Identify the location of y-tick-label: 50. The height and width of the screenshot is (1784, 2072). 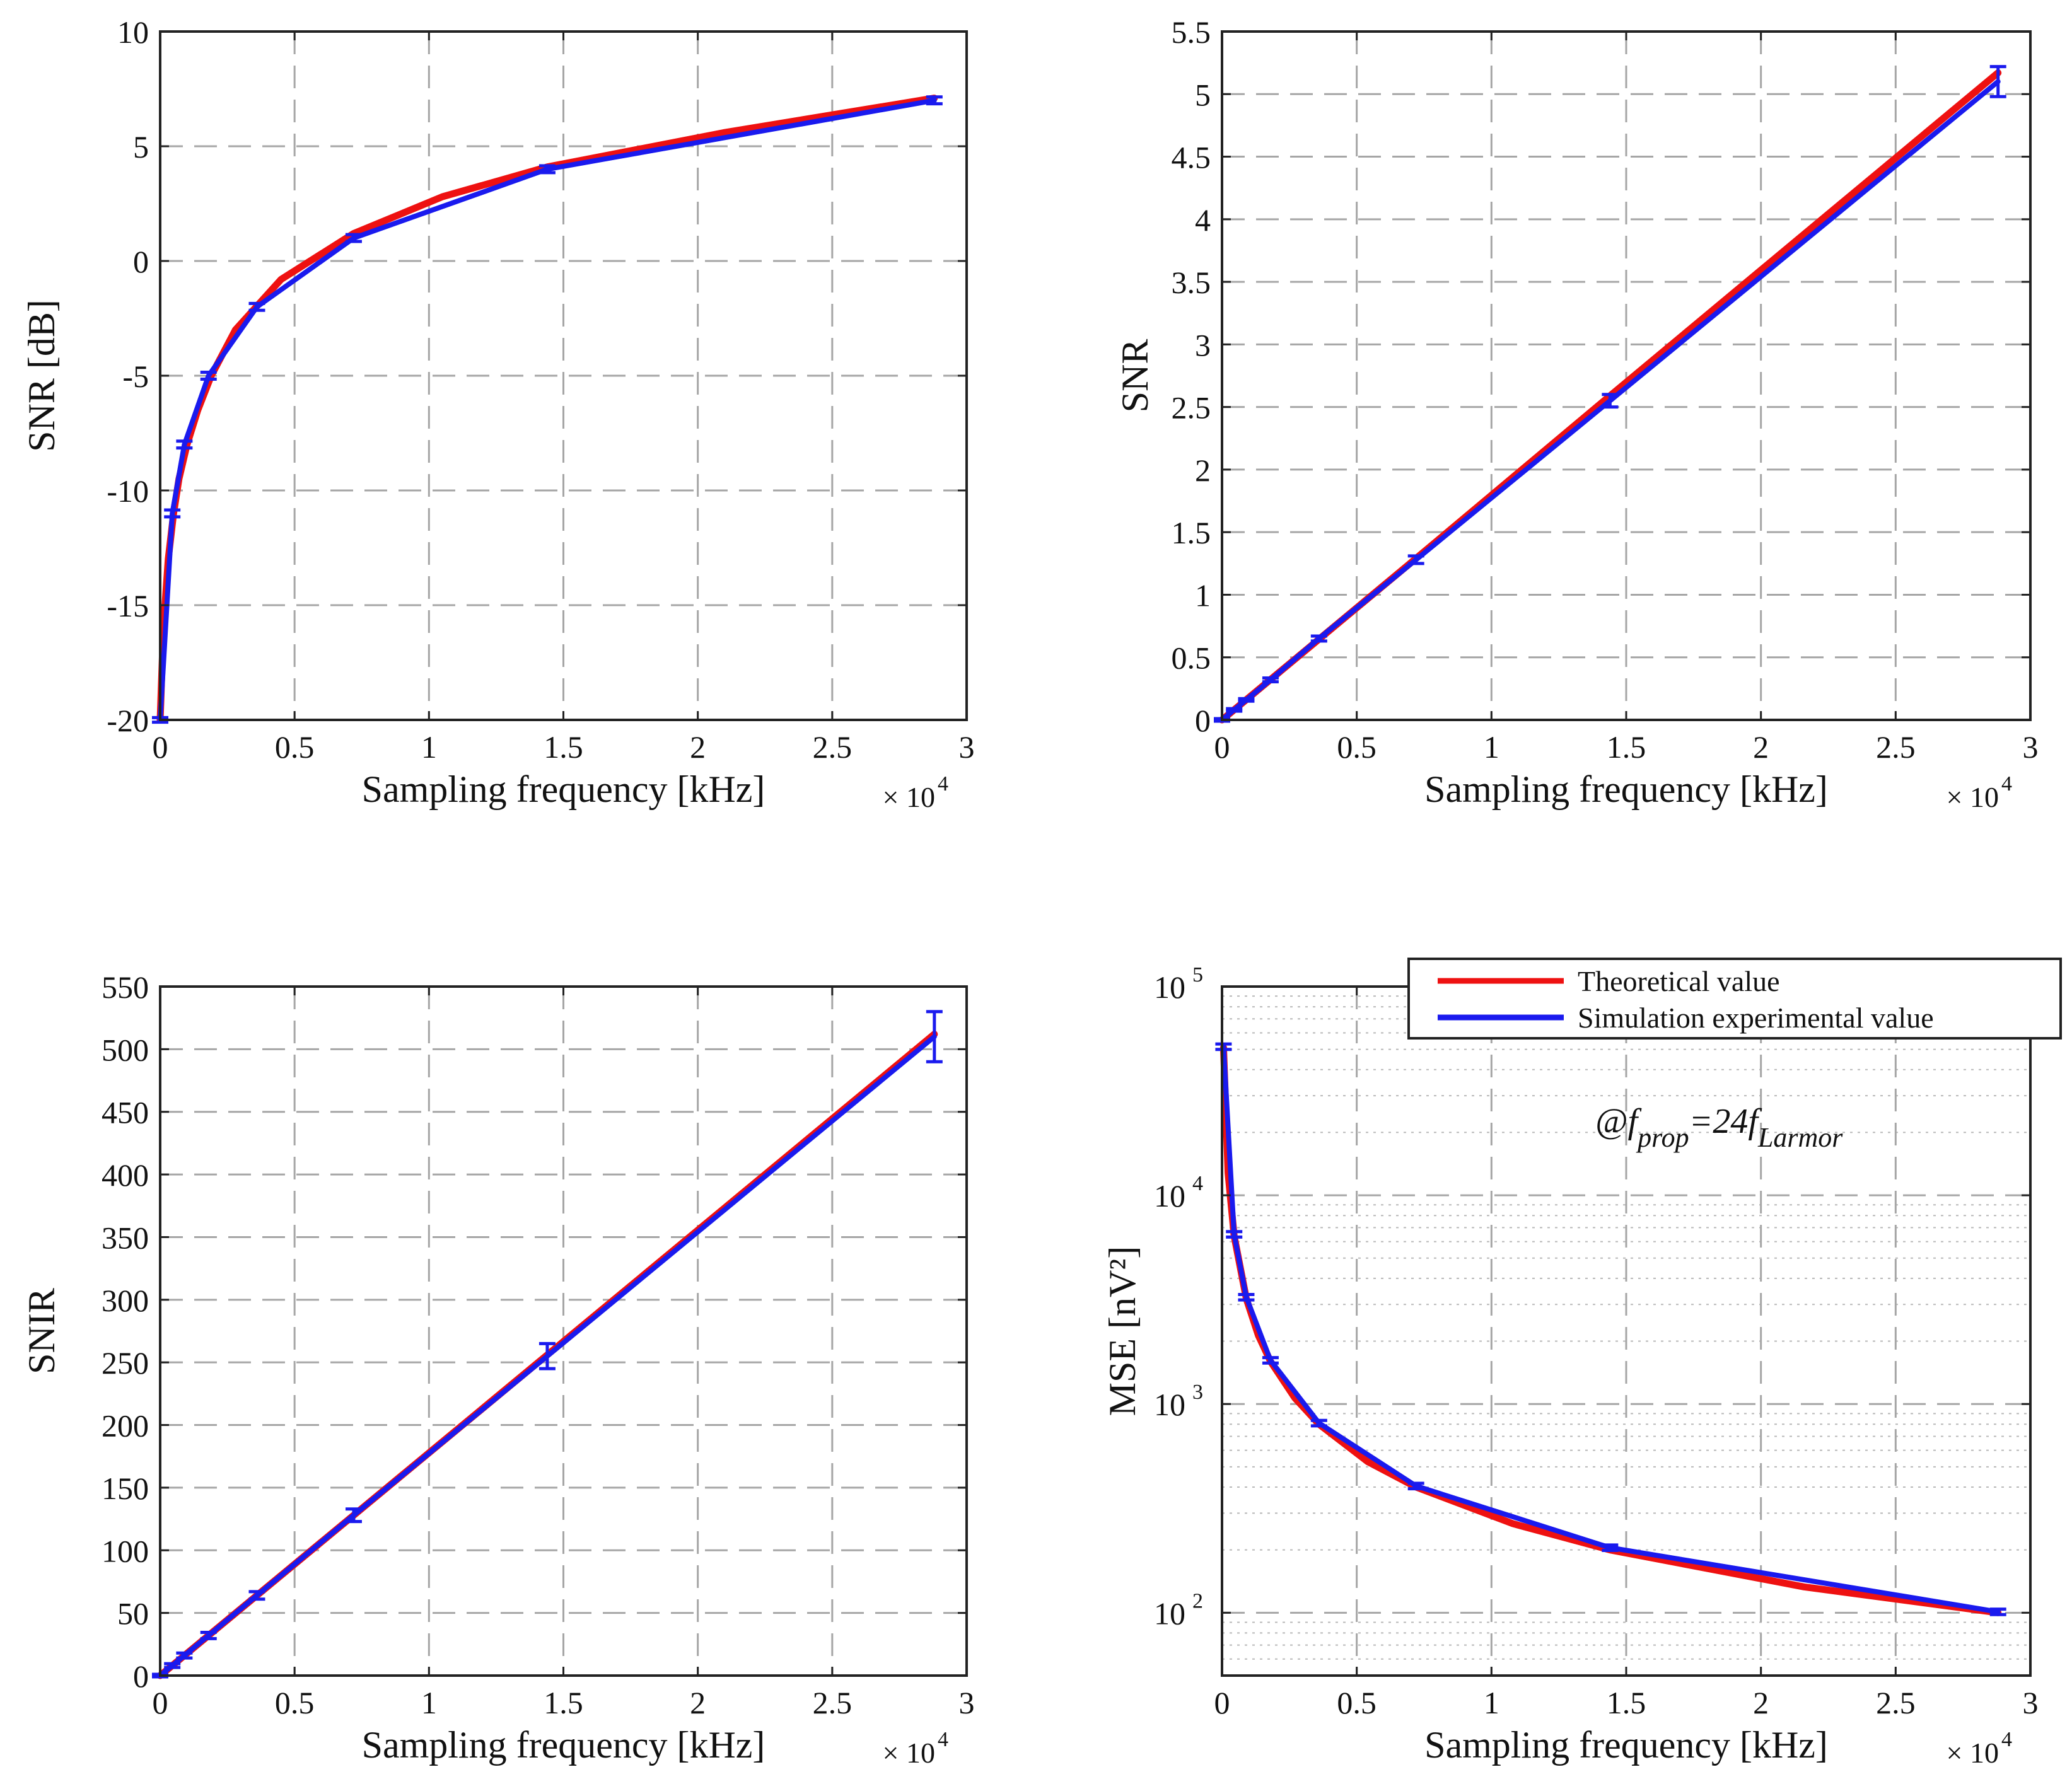
(133, 1613).